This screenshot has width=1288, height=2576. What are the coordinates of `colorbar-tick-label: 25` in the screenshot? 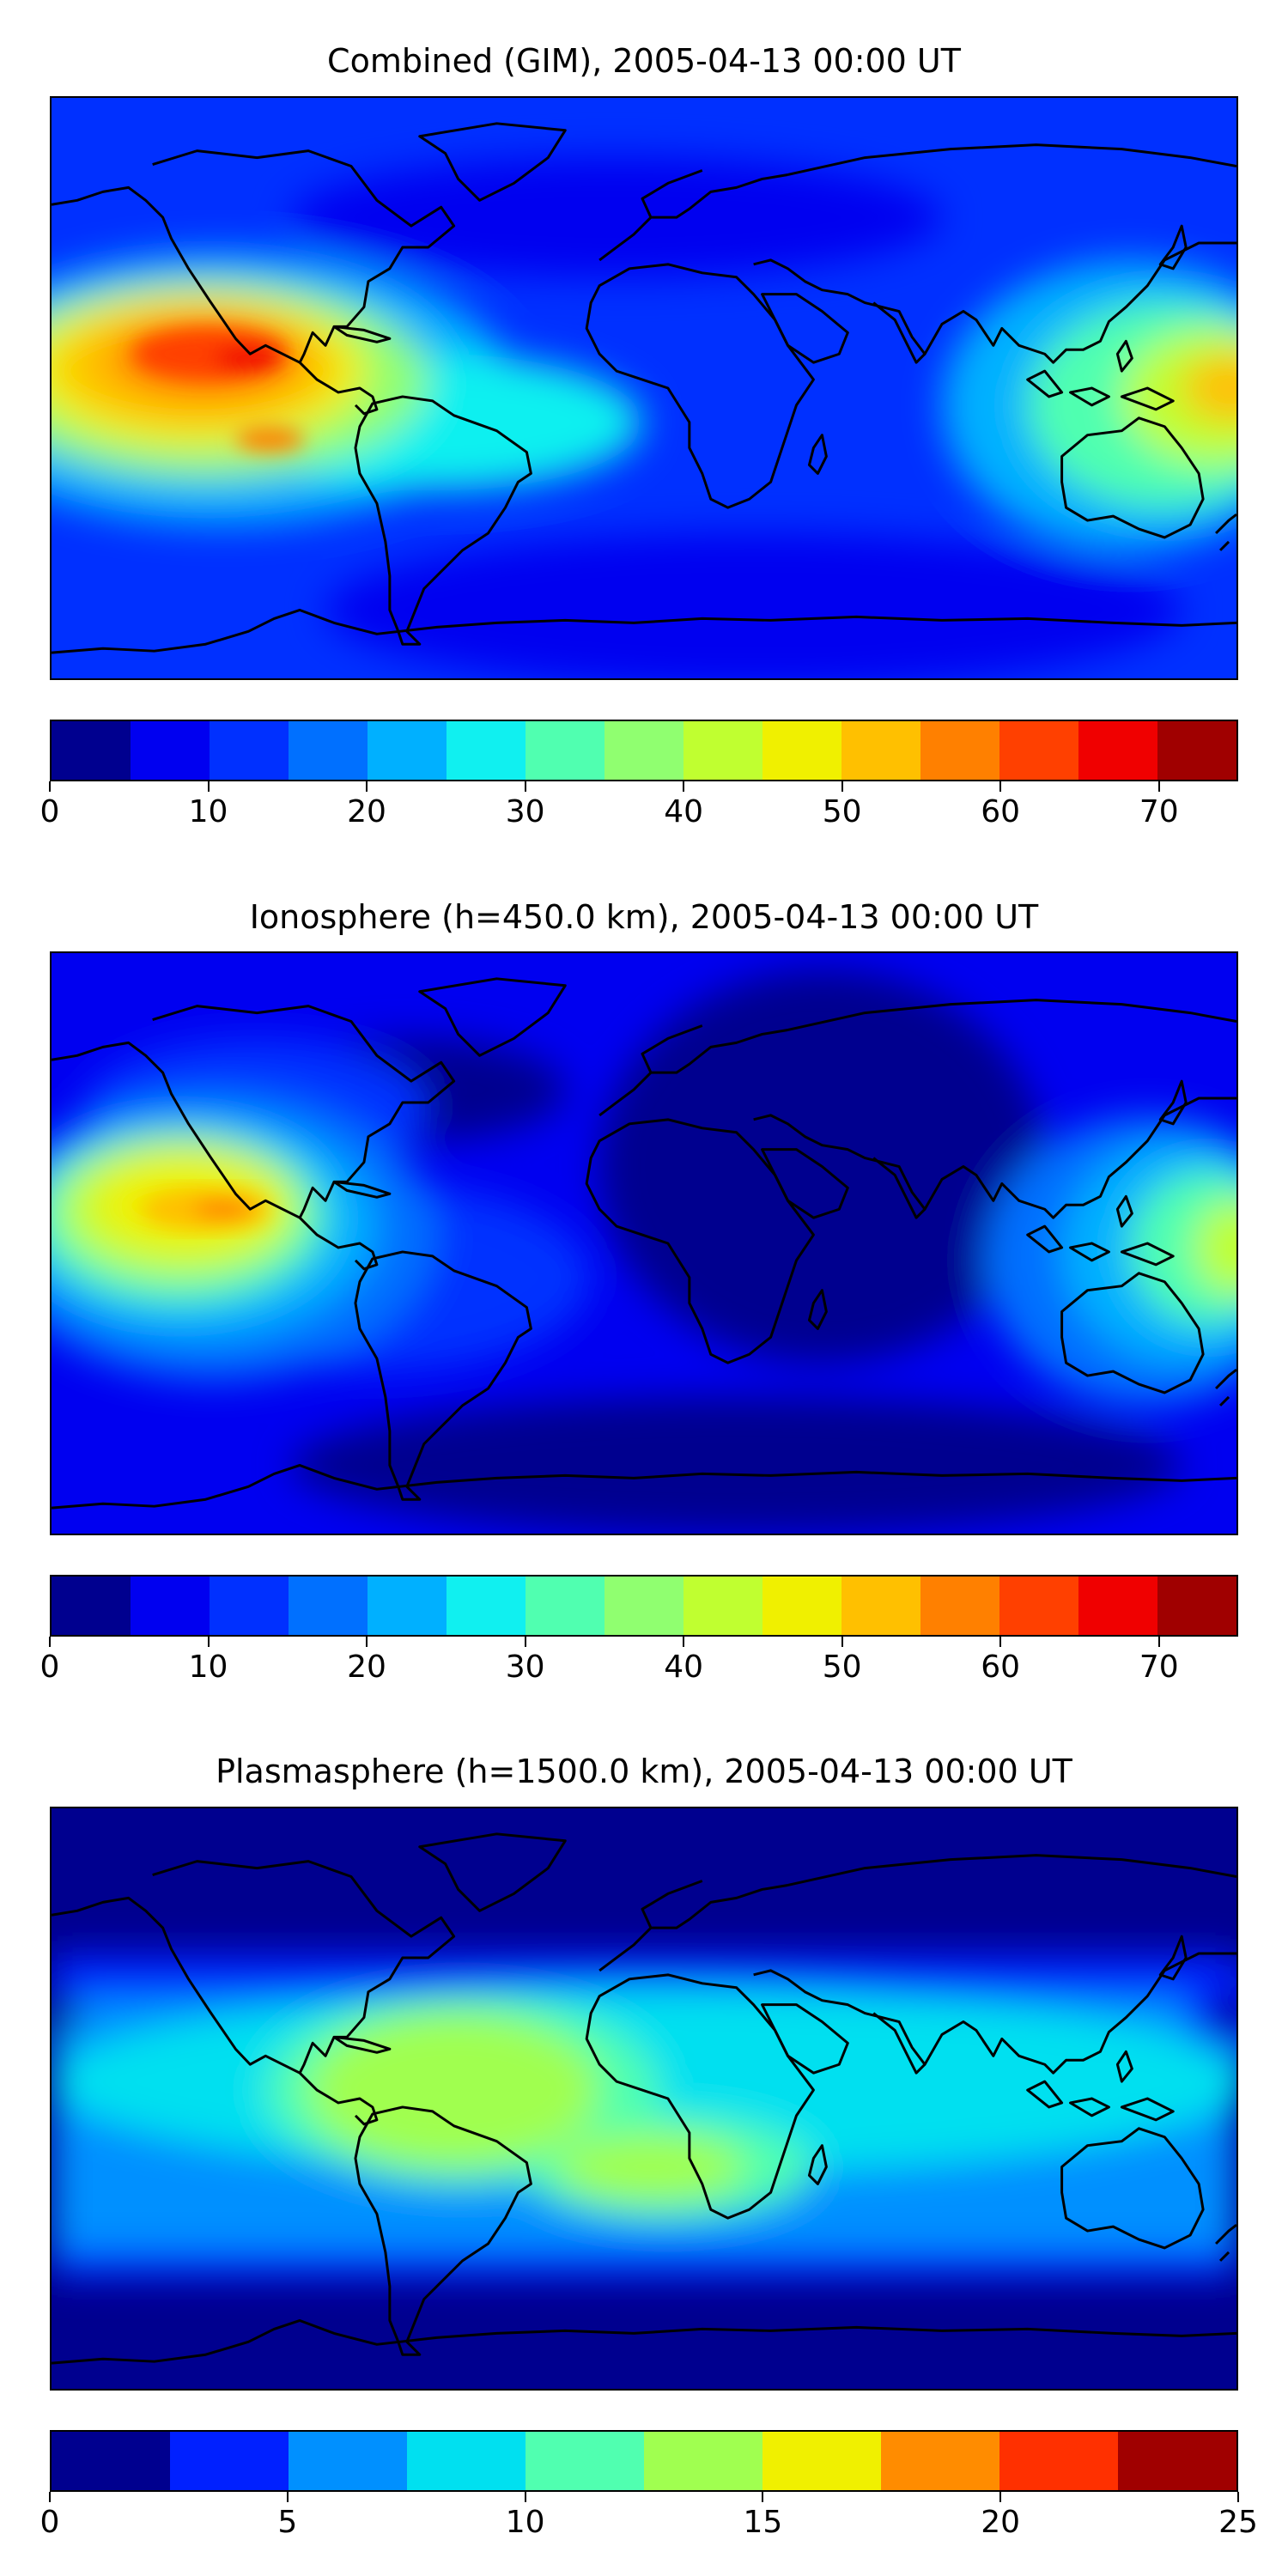 It's located at (1238, 2522).